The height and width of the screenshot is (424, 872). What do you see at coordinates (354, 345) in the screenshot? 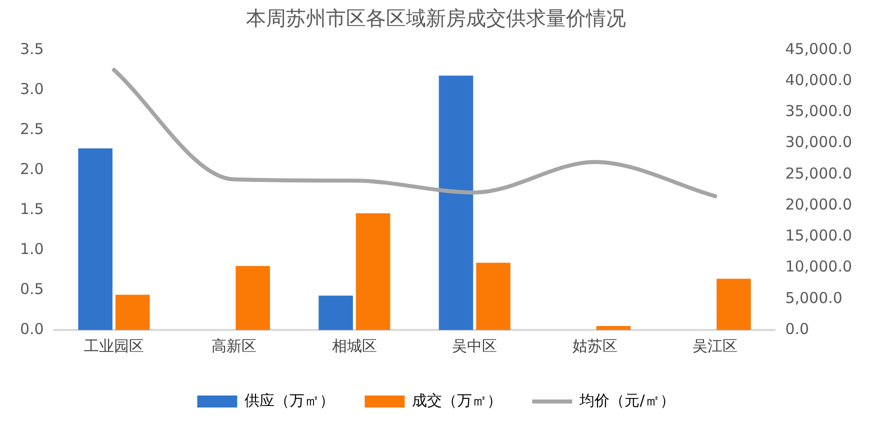
I see `x-tick-label: 相城区` at bounding box center [354, 345].